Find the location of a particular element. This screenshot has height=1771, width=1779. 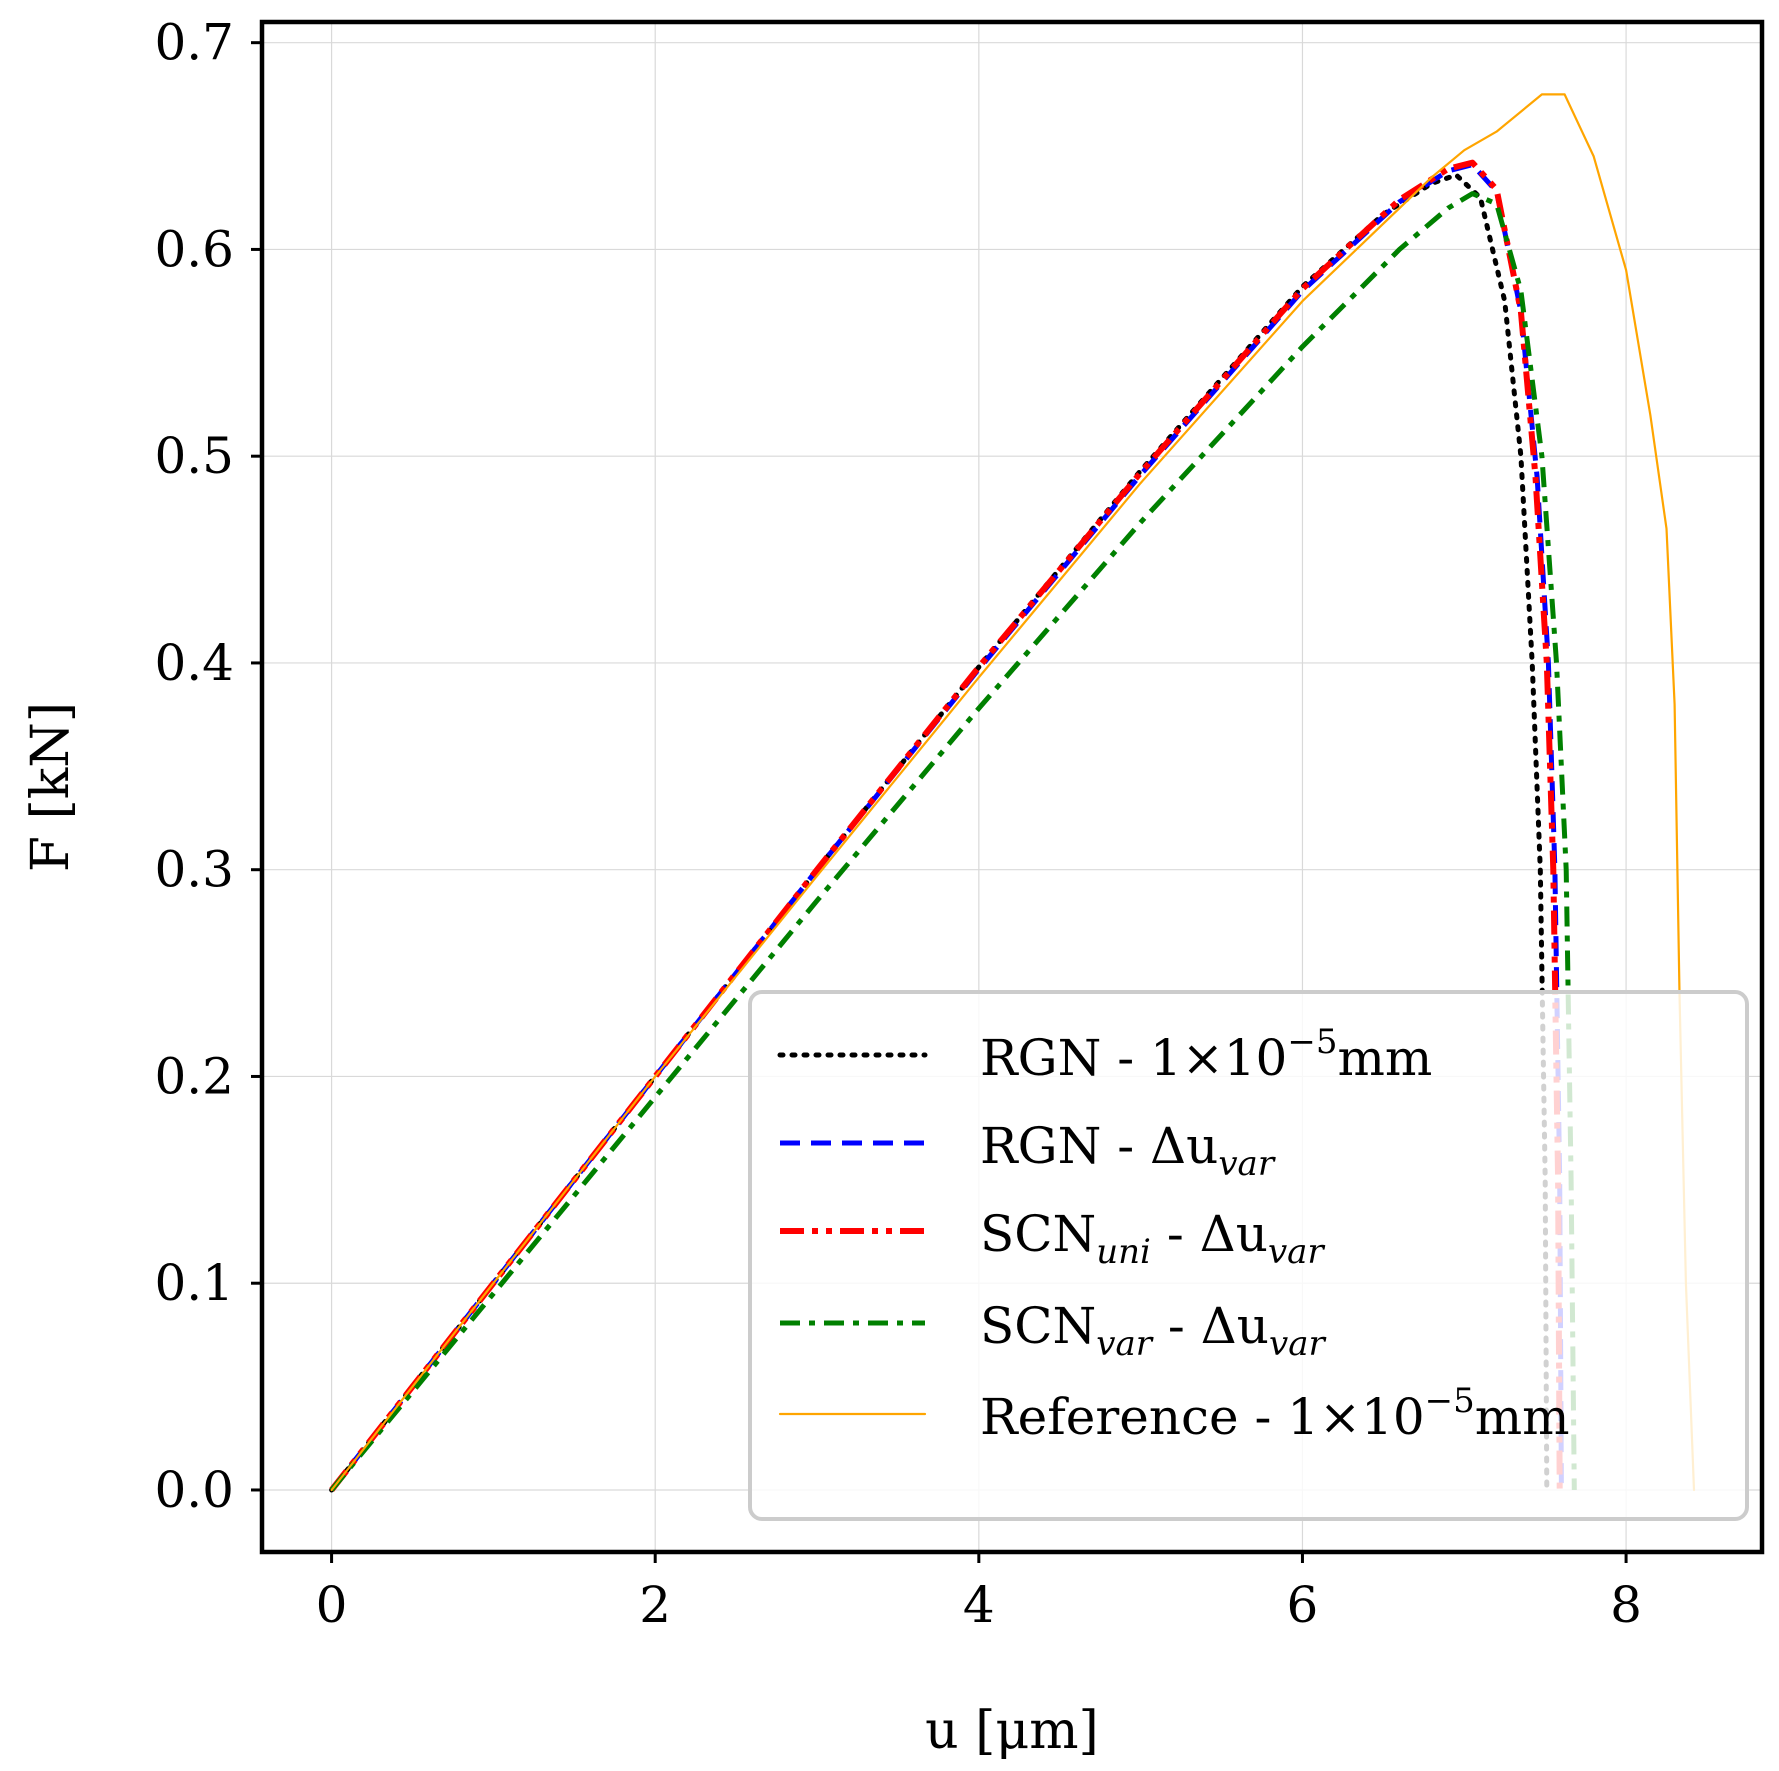

x-axis-label: u [μm] is located at coordinates (1012, 1731).